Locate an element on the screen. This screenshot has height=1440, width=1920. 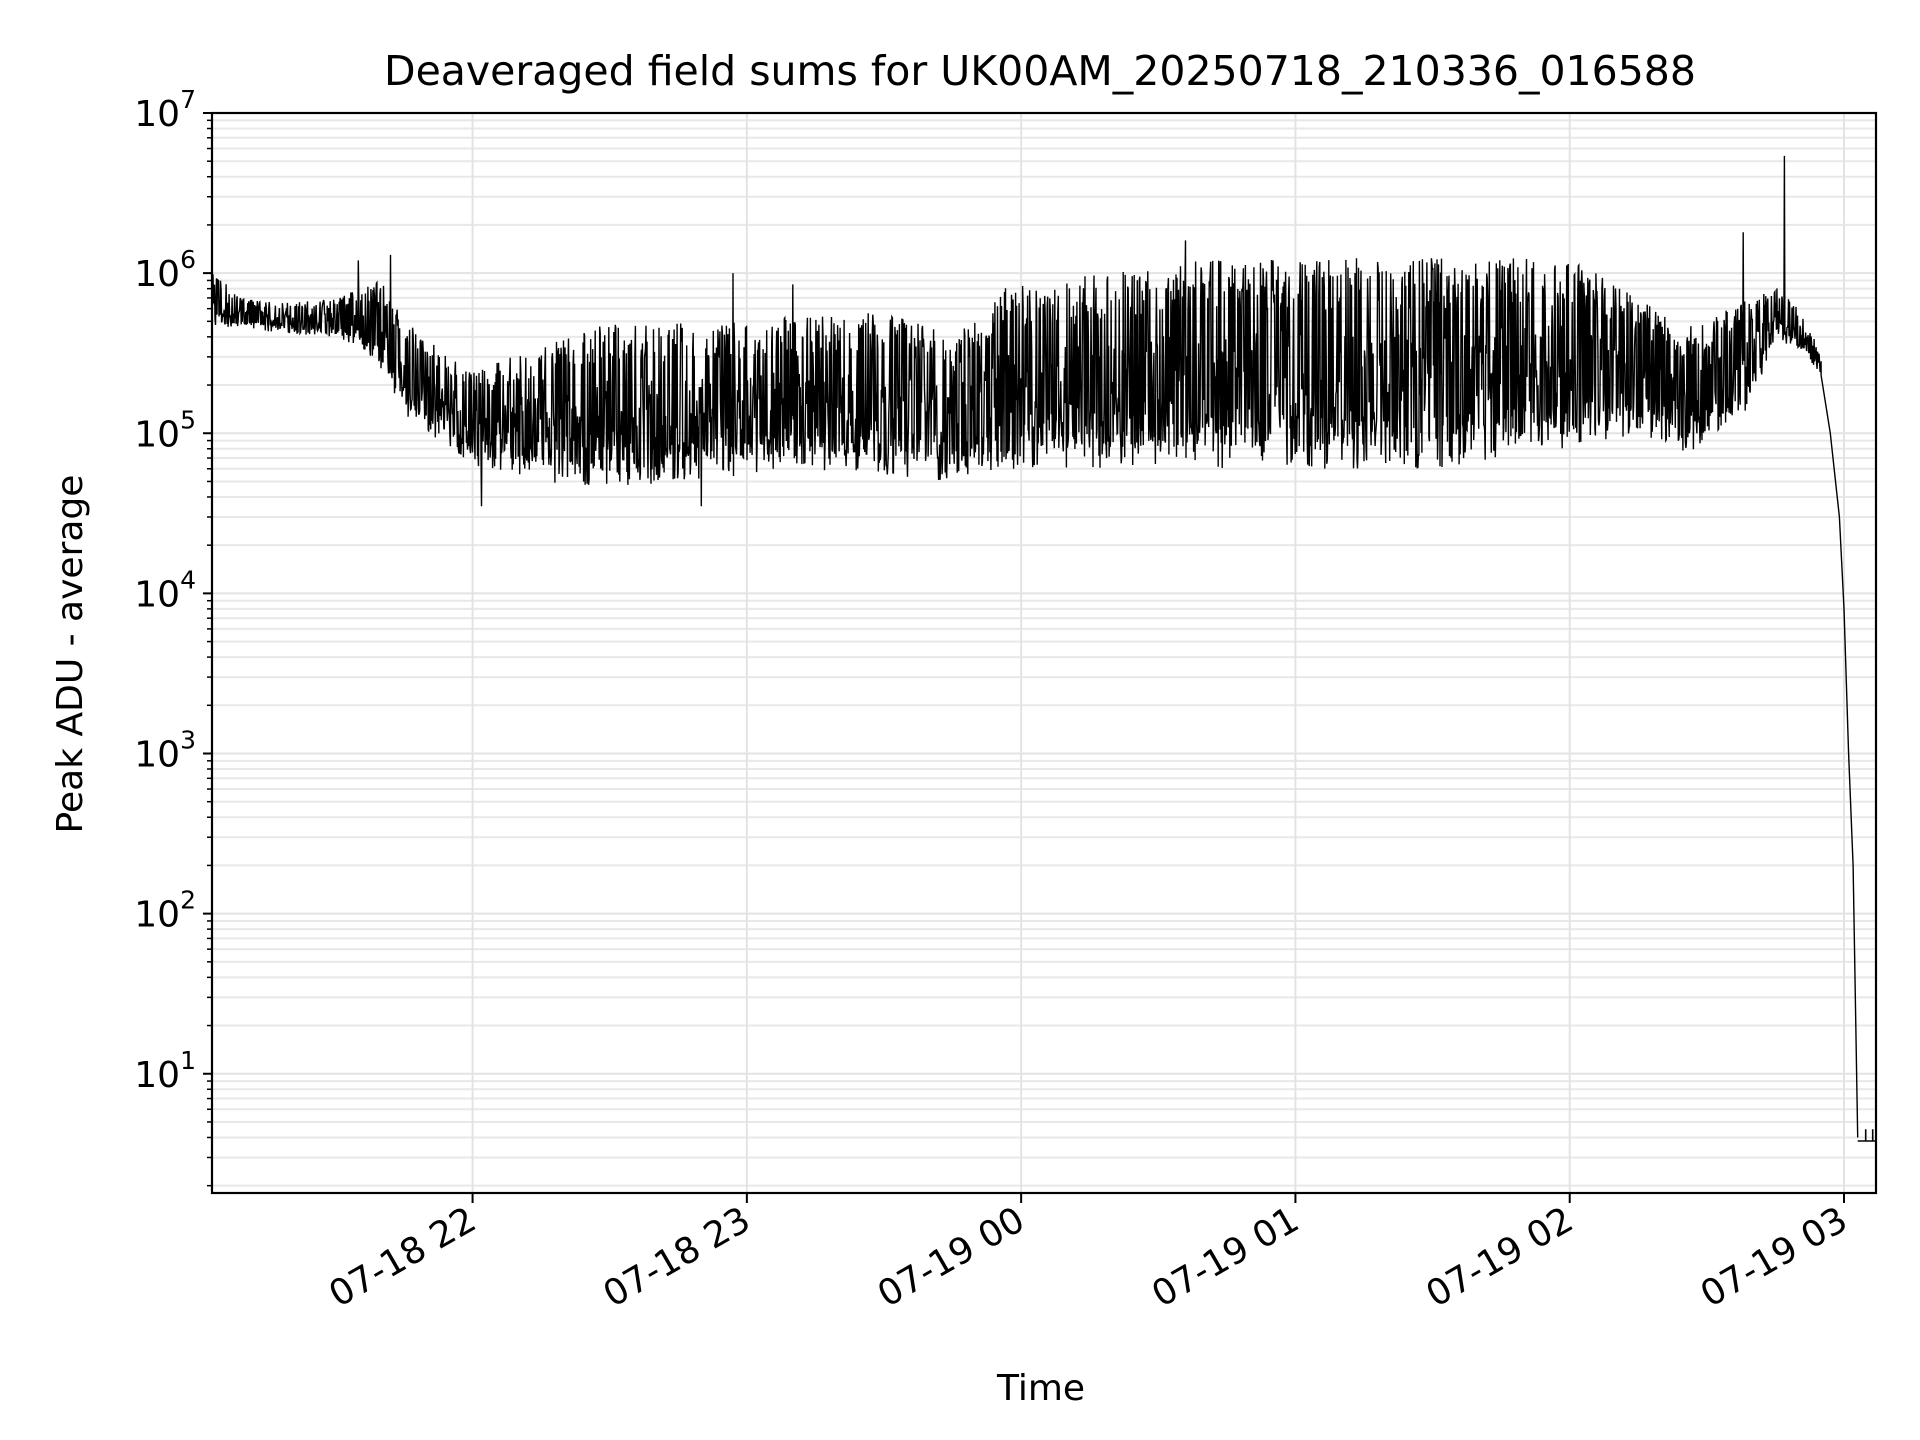
y-tick-label-exponent: 1 is located at coordinates (188, 1060).